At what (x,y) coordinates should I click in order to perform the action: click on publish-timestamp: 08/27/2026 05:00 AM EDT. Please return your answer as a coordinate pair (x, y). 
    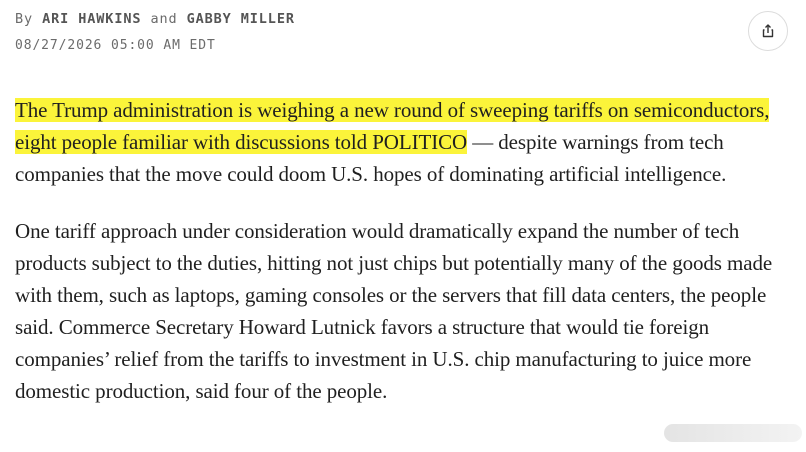
    Looking at the image, I should click on (115, 45).